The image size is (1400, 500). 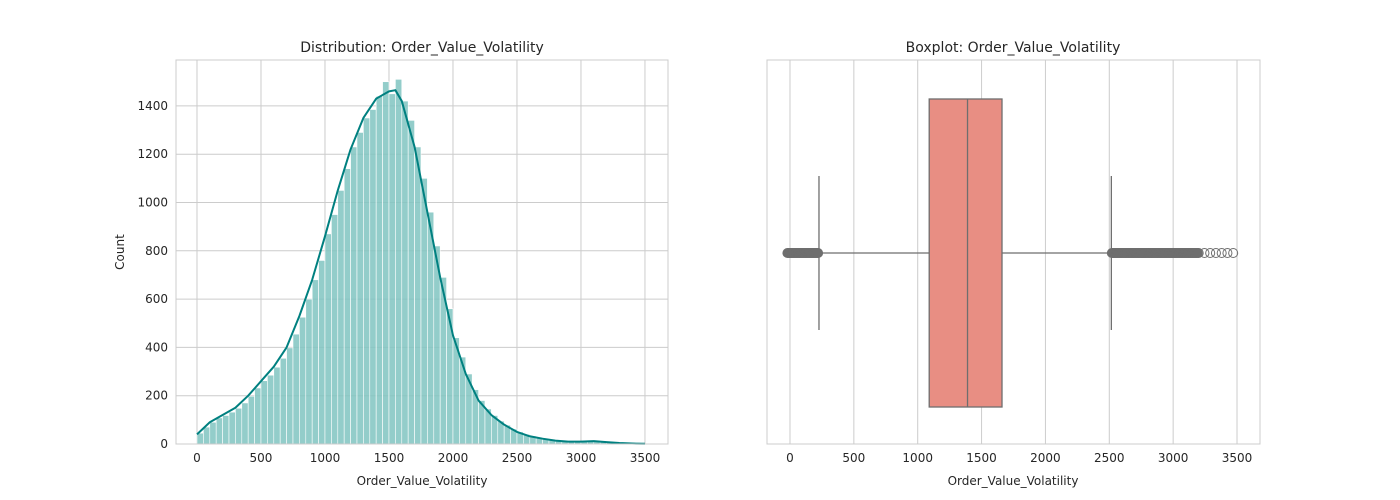 I want to click on box-iqr, so click(x=965, y=253).